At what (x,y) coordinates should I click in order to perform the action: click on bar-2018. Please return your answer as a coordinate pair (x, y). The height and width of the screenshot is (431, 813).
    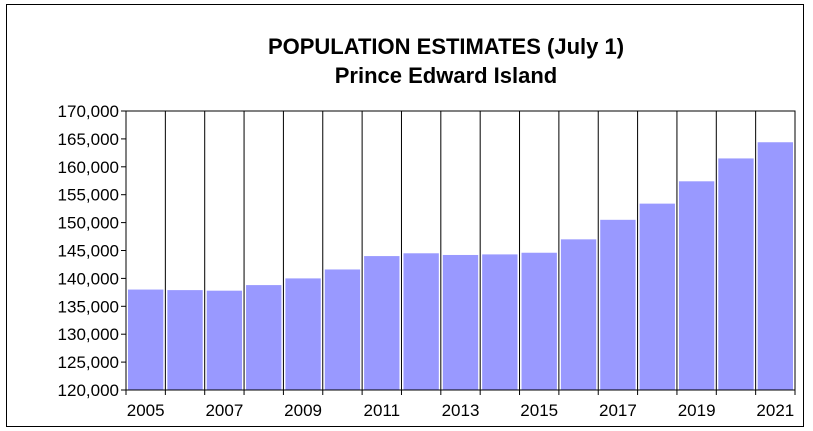
    Looking at the image, I should click on (657, 296).